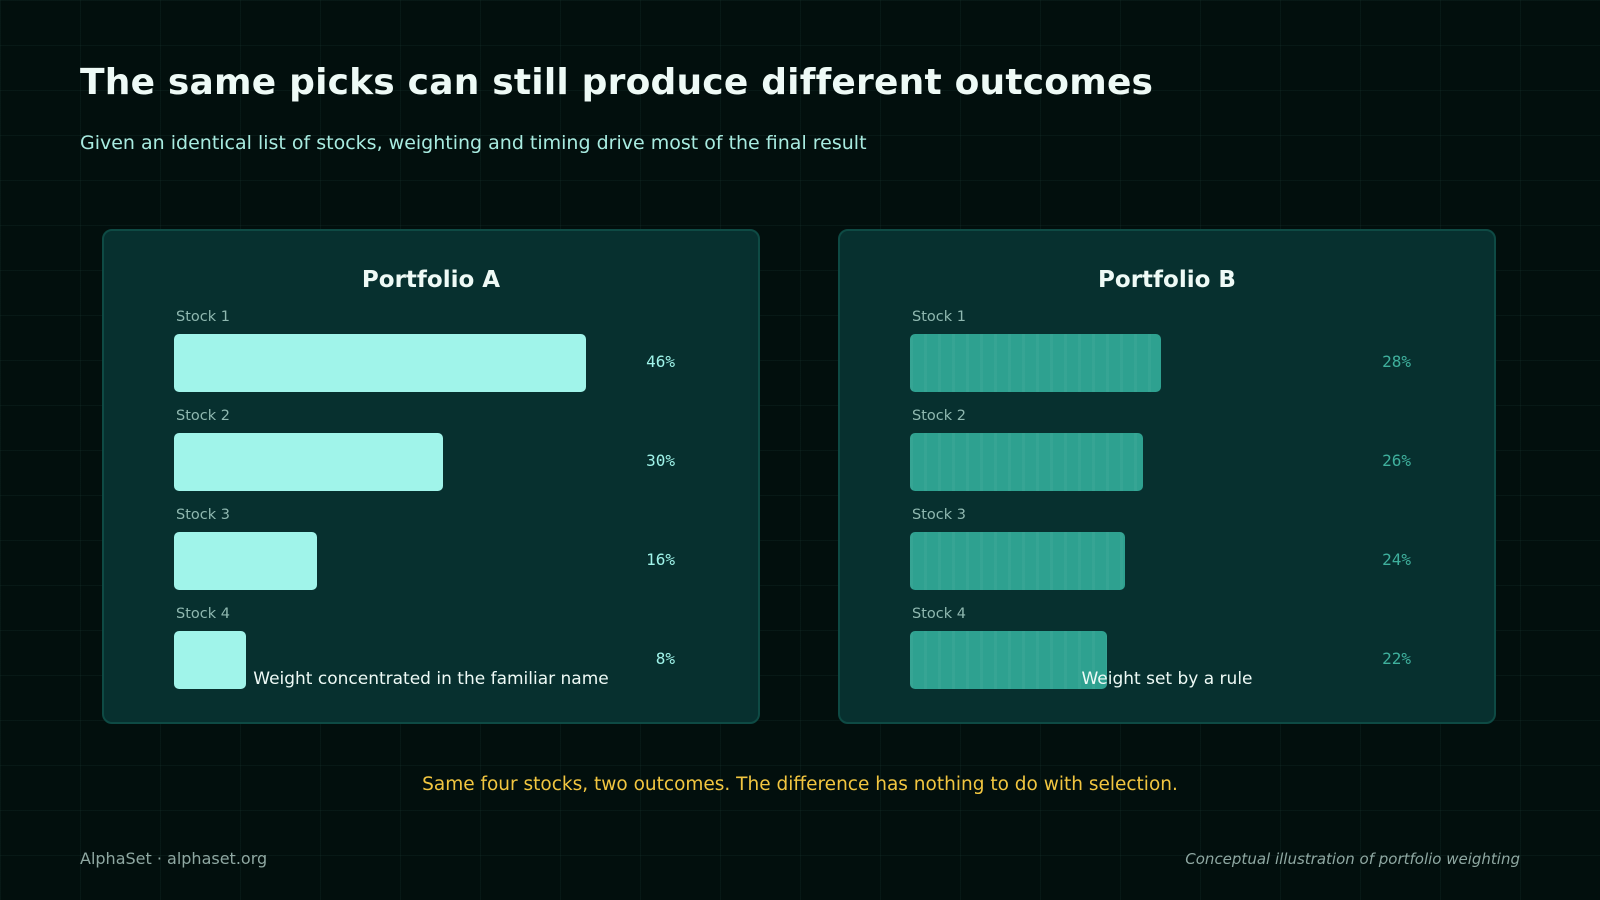 The height and width of the screenshot is (900, 1600). What do you see at coordinates (939, 515) in the screenshot?
I see `portfolio-b-category-label: Stock 3` at bounding box center [939, 515].